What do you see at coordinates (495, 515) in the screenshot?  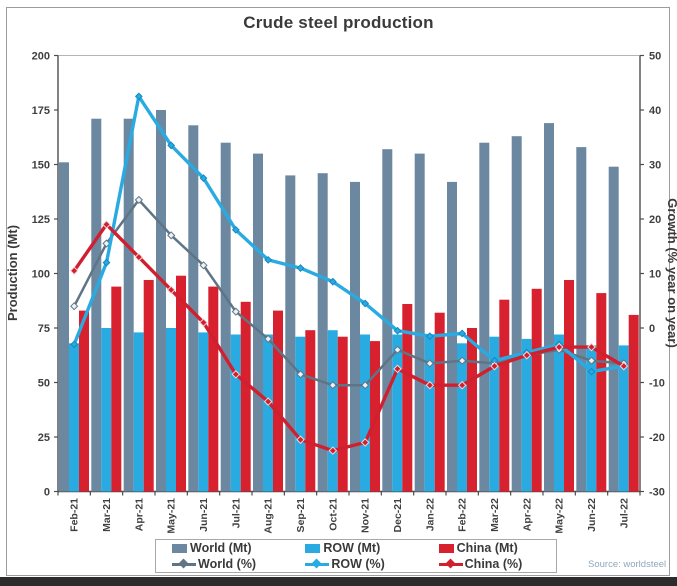 I see `category-label: Mar-22` at bounding box center [495, 515].